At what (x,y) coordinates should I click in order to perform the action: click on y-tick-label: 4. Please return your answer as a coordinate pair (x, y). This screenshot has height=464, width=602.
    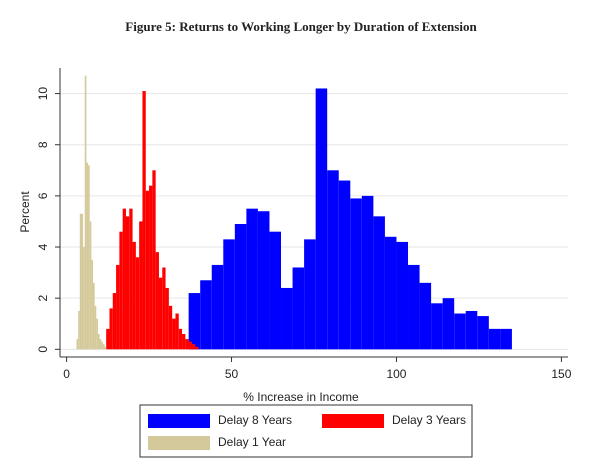
    Looking at the image, I should click on (43, 246).